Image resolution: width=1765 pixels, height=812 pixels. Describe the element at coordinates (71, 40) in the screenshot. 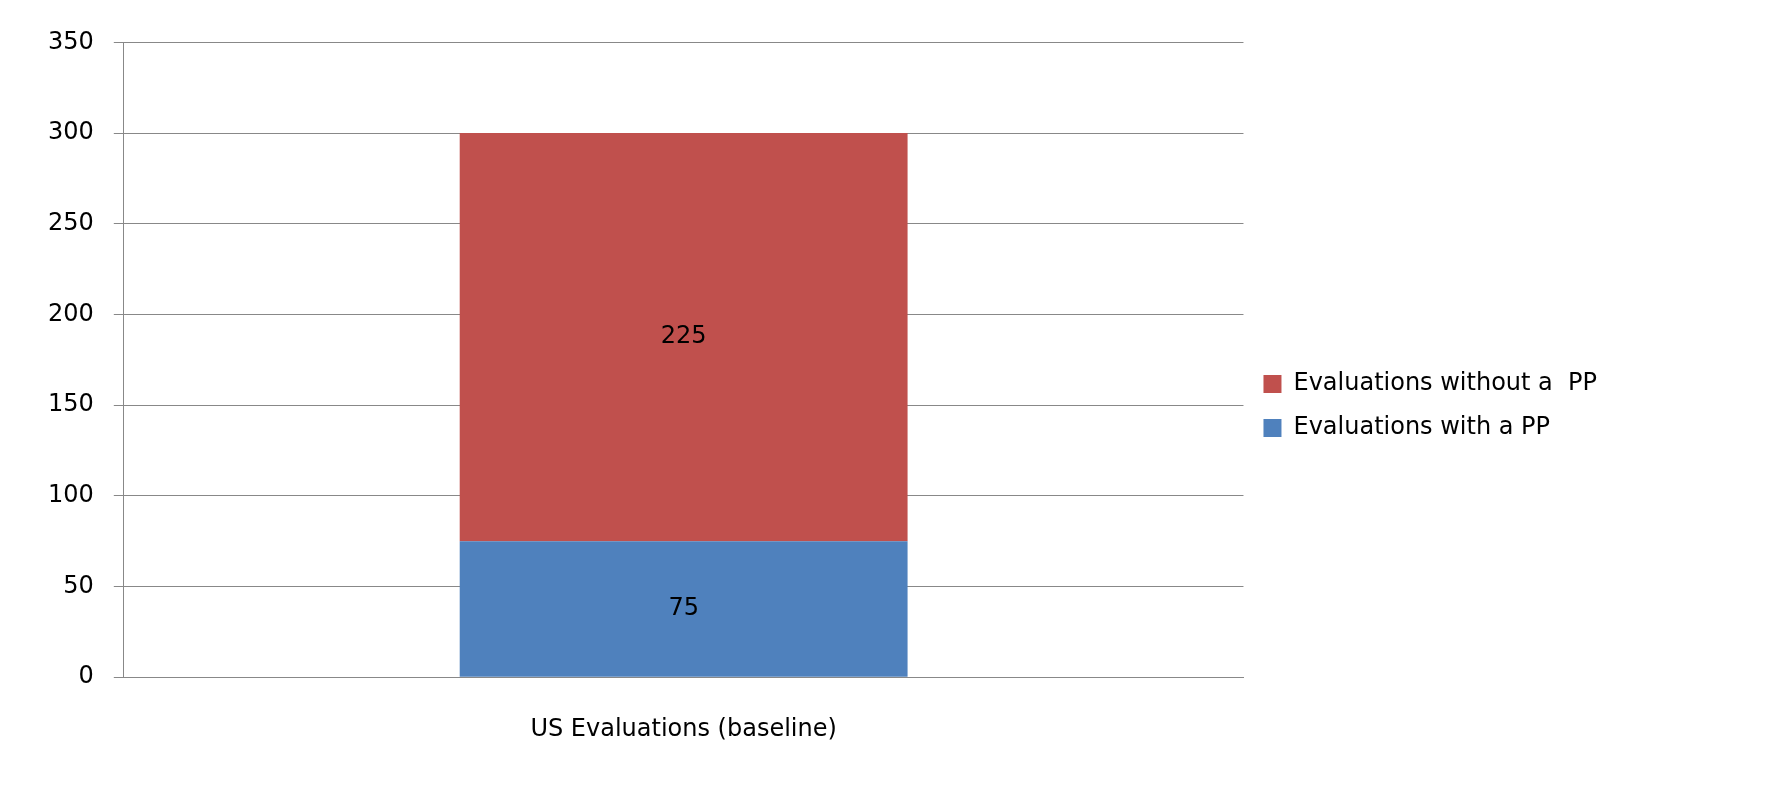

I see `y-tick-label: 350` at that location.